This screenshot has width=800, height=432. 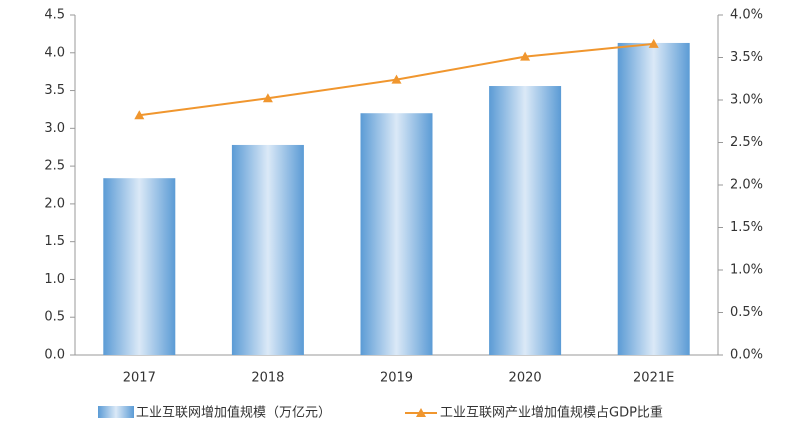 I want to click on y2-tick-label: 3.5%, so click(x=746, y=57).